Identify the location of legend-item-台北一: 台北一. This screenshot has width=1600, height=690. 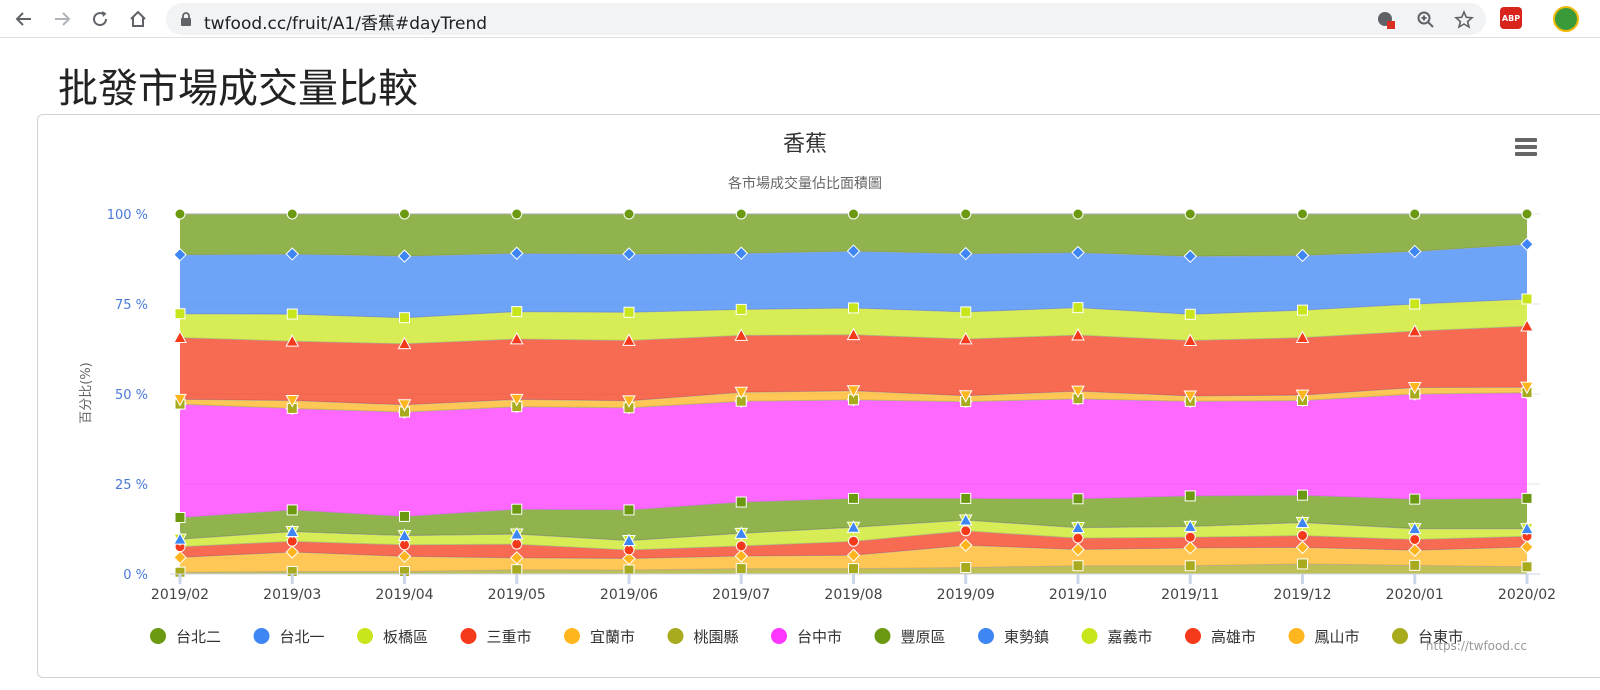
(289, 637).